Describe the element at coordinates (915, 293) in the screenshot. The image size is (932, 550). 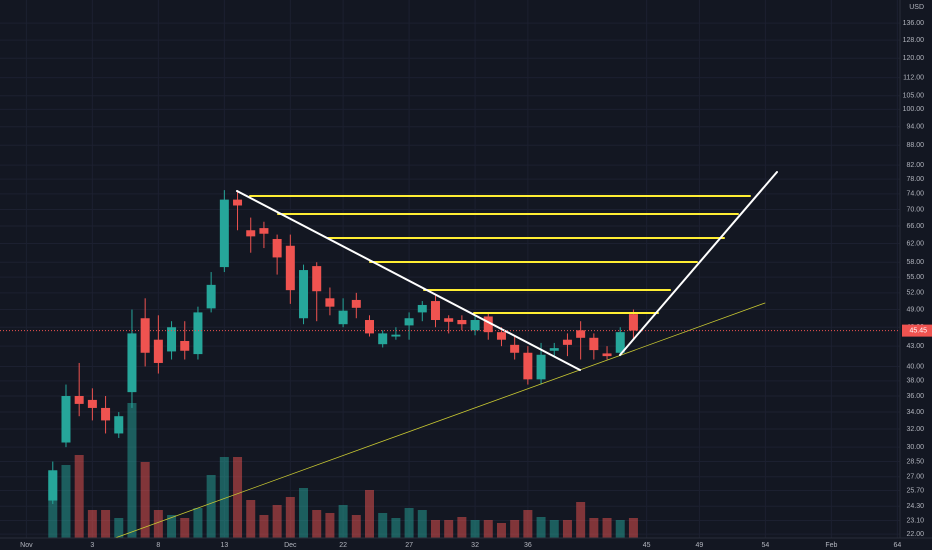
I see `y-tick-label: 52.00` at that location.